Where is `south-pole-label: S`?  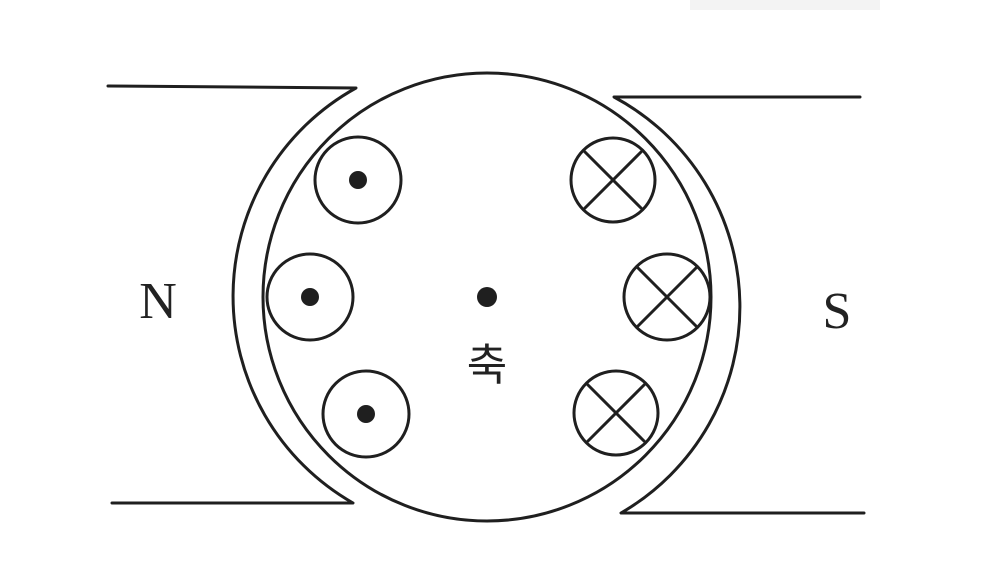 south-pole-label: S is located at coordinates (837, 311).